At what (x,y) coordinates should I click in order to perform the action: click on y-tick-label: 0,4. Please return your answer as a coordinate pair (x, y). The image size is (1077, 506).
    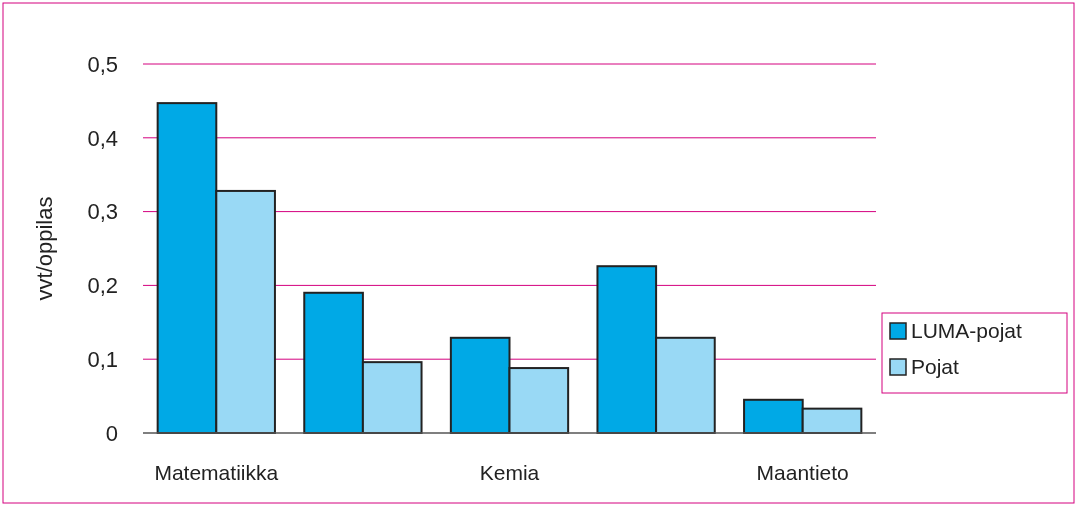
    Looking at the image, I should click on (102, 138).